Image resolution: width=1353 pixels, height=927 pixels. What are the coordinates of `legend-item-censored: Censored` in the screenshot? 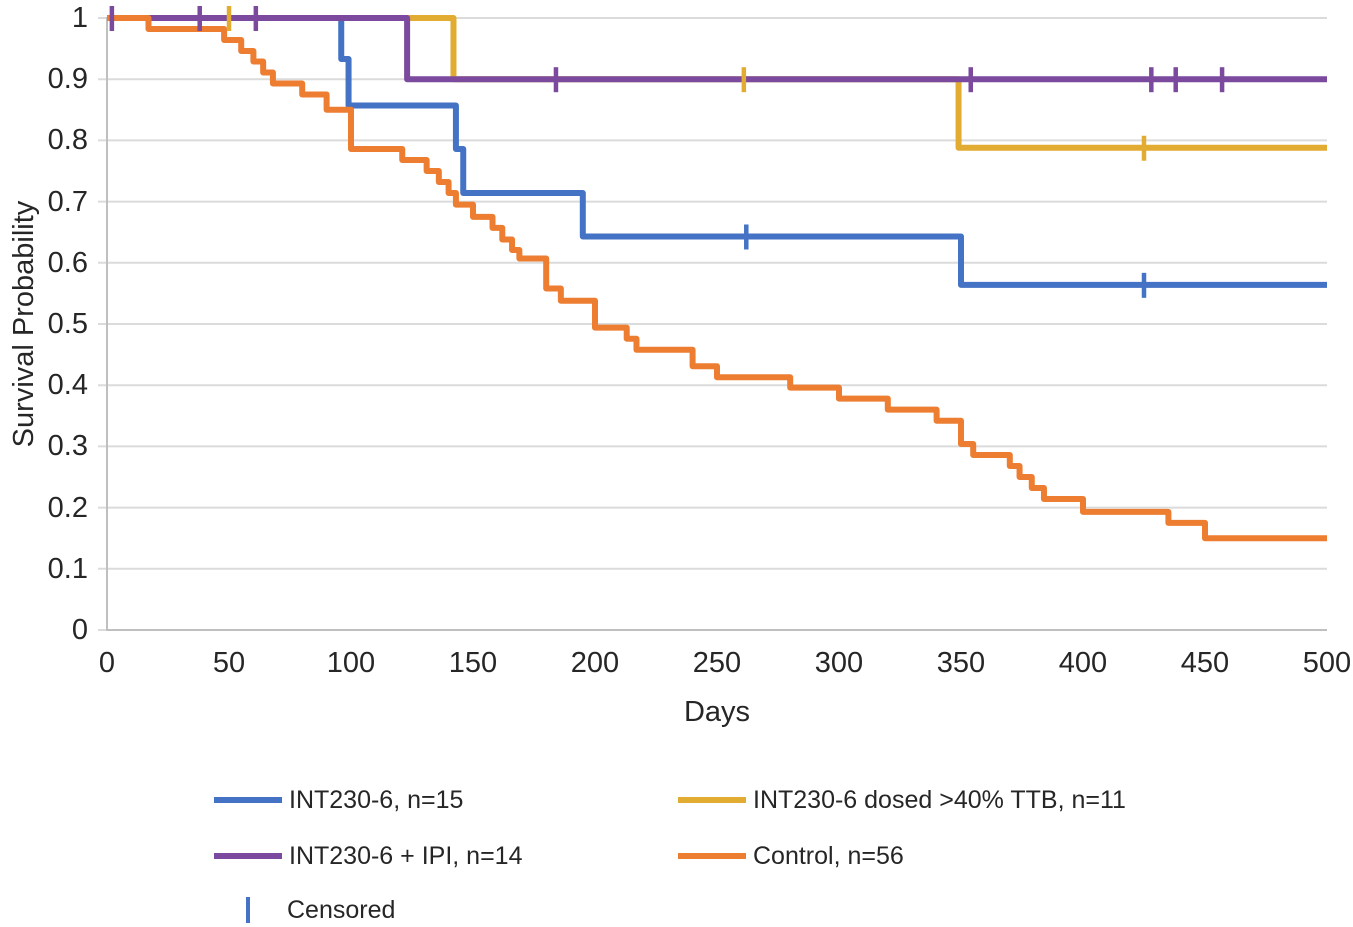 It's located at (320, 910).